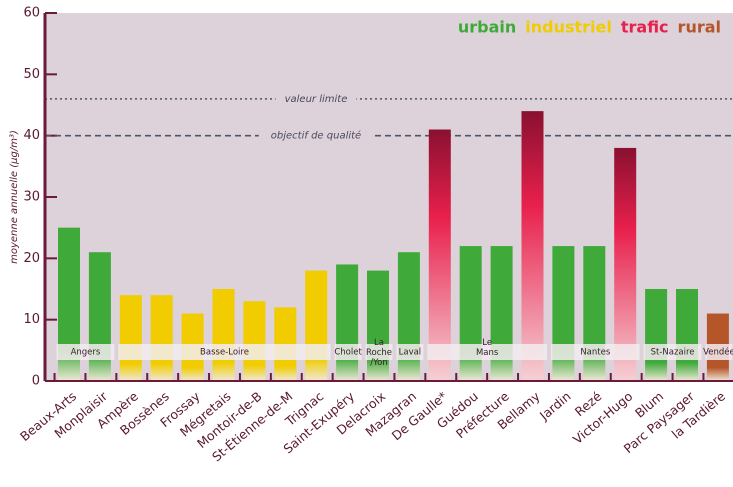 Image resolution: width=733 pixels, height=487 pixels. What do you see at coordinates (487, 348) in the screenshot?
I see `group-label: Le Mans` at bounding box center [487, 348].